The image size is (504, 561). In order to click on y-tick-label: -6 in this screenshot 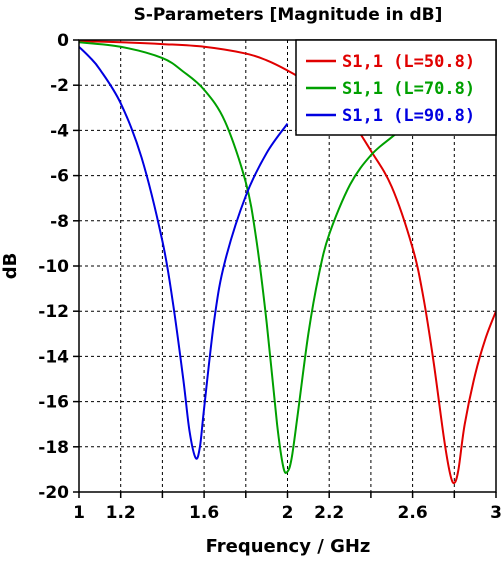, I will do `click(59, 177)`.